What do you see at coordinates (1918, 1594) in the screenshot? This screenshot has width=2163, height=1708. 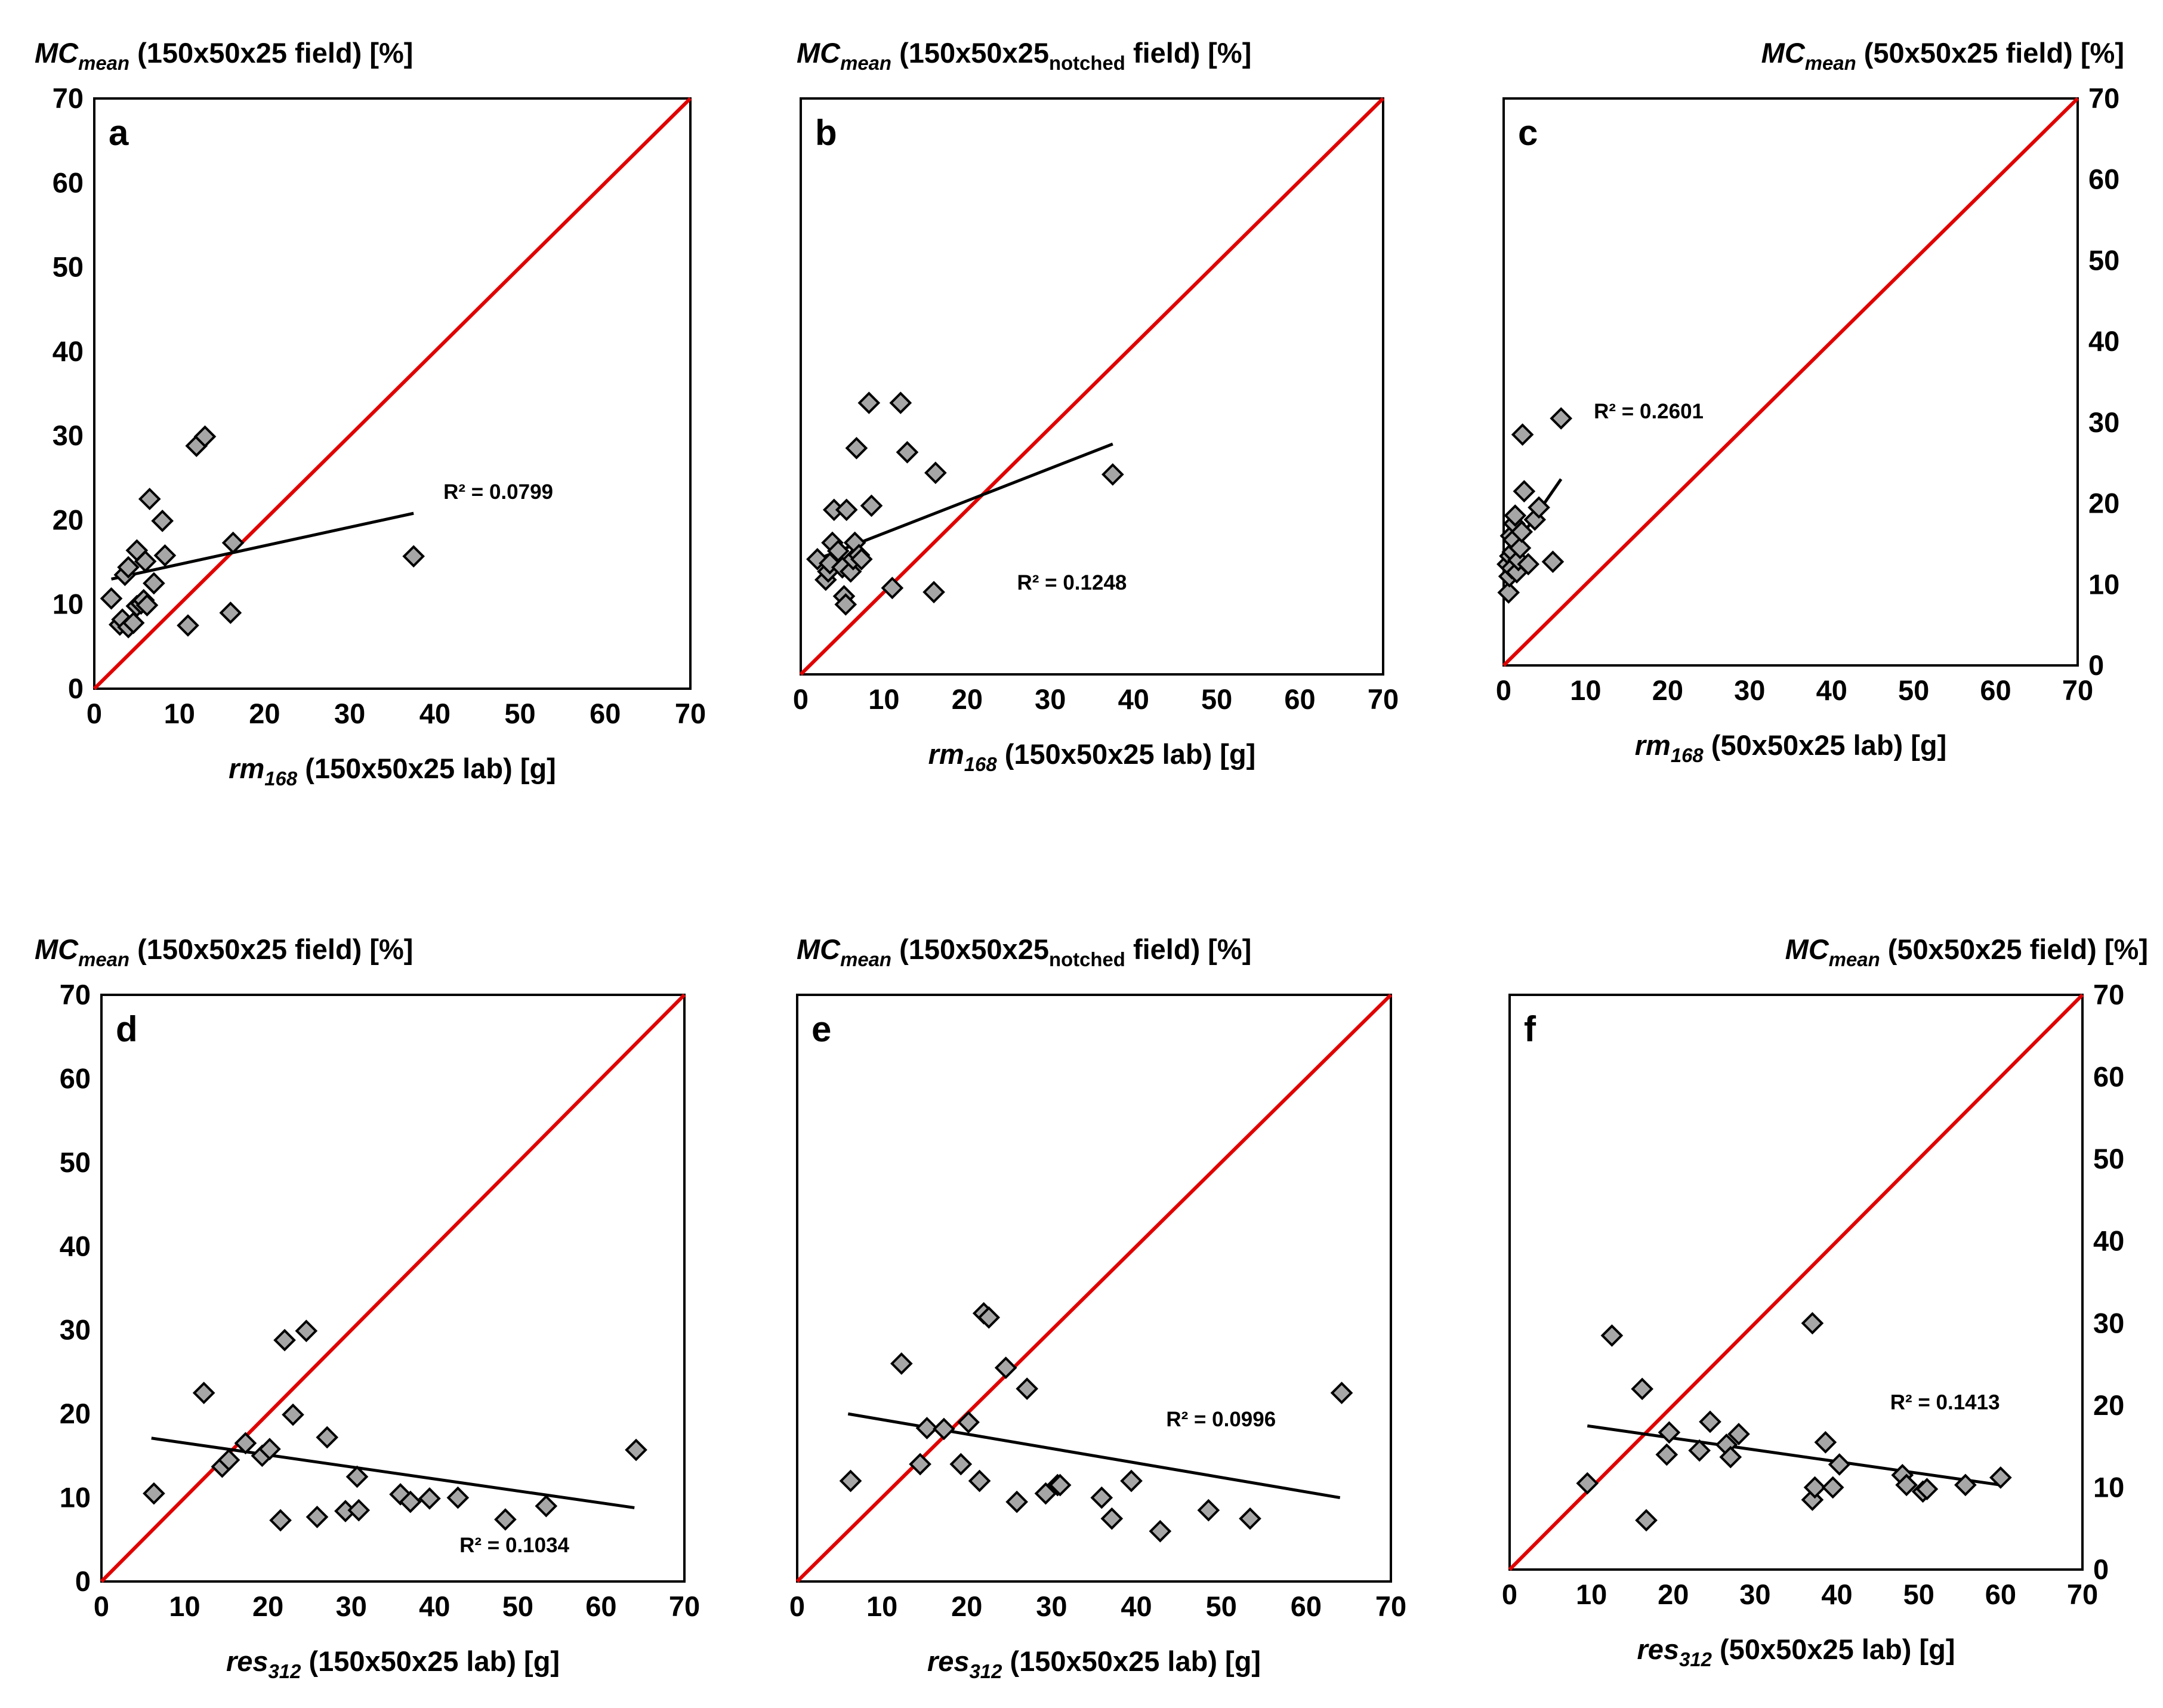 I see `x-tick-label: 50` at bounding box center [1918, 1594].